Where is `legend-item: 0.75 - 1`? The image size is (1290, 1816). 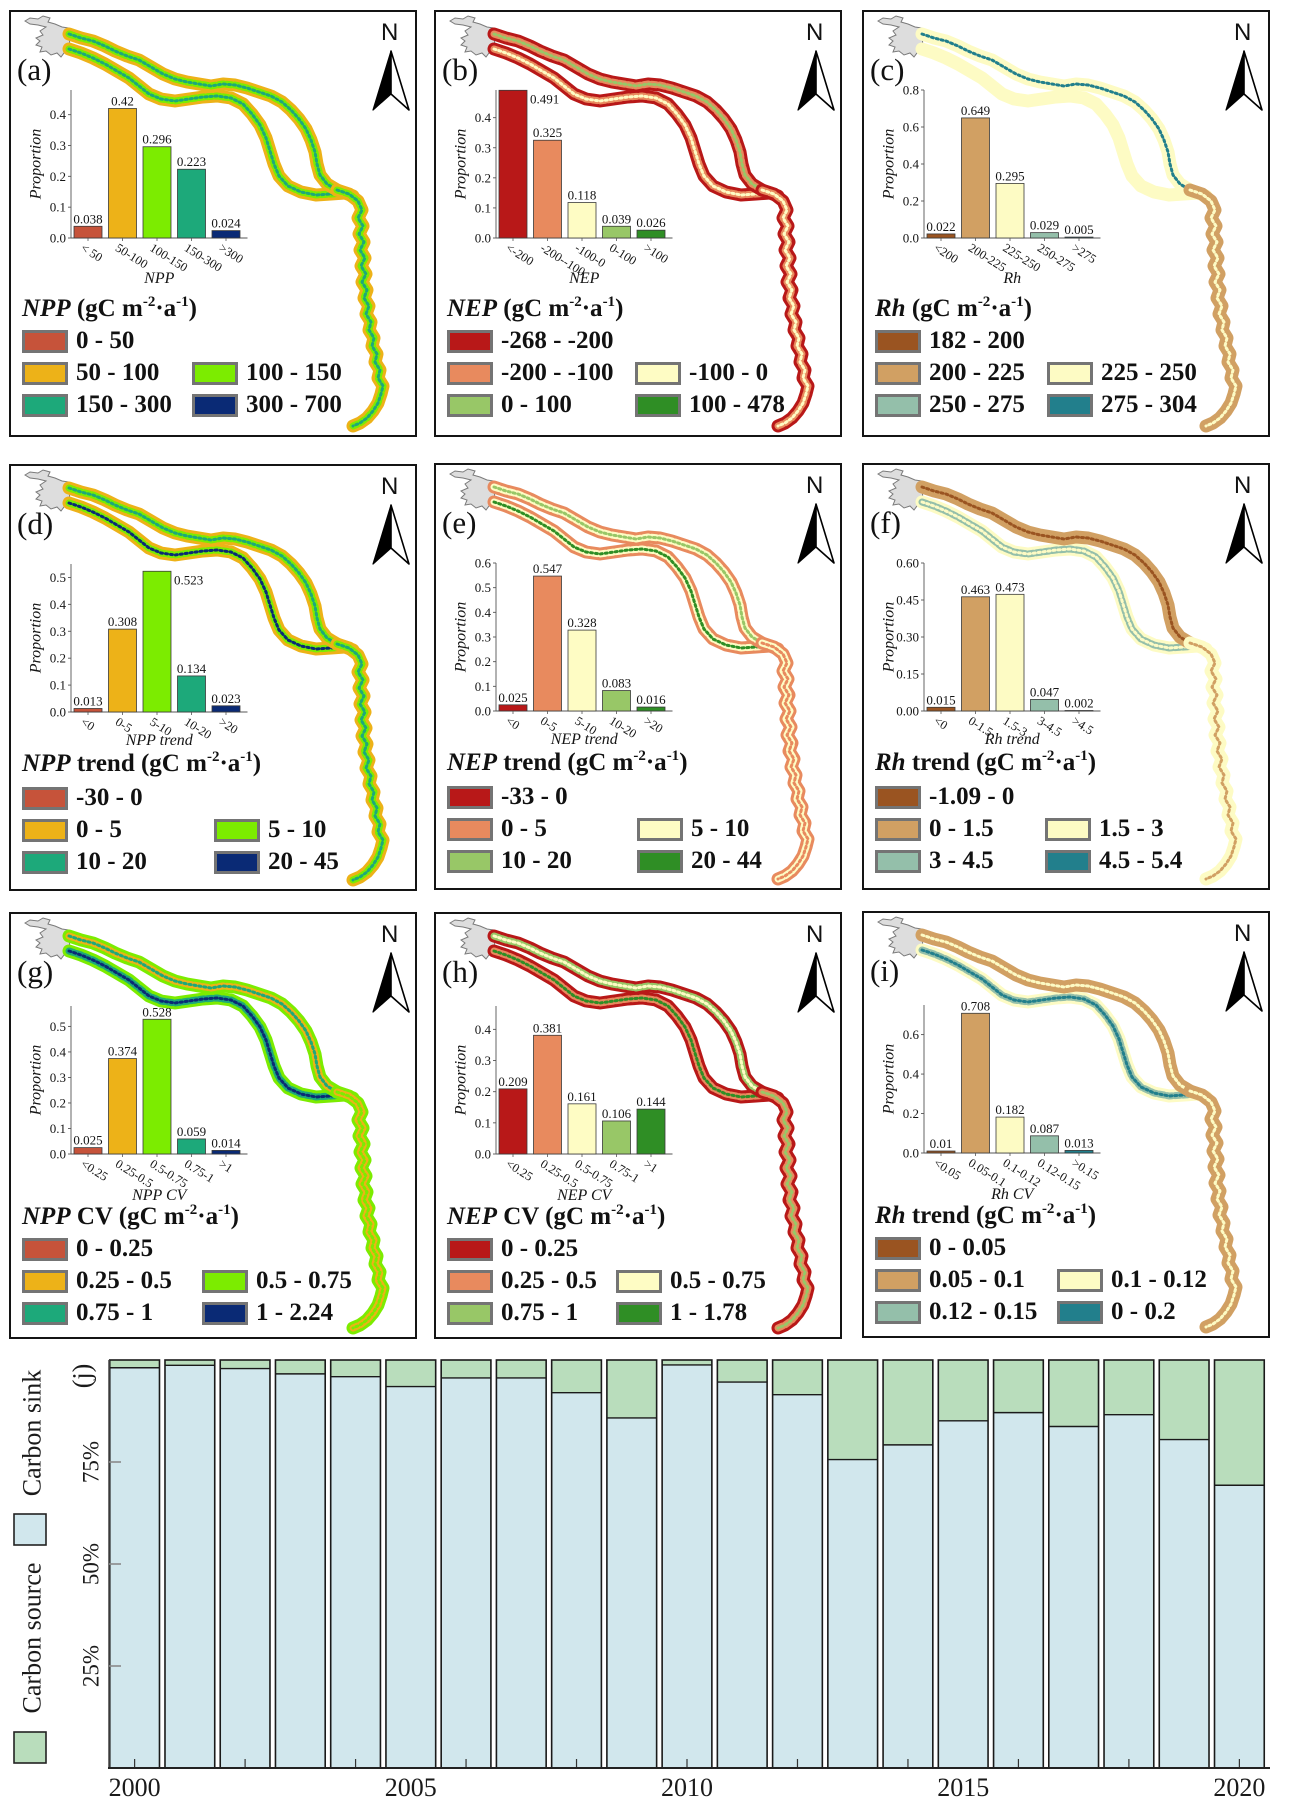 legend-item: 0.75 - 1 is located at coordinates (512, 1312).